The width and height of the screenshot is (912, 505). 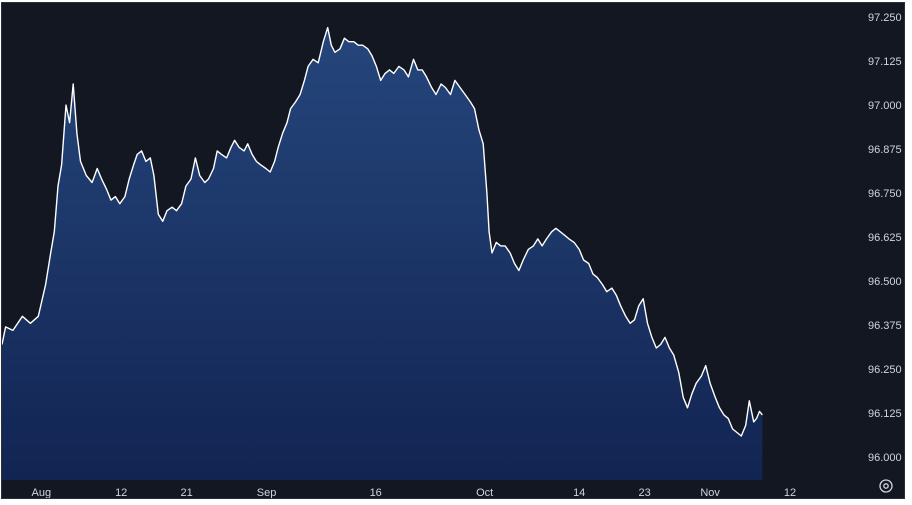 What do you see at coordinates (885, 282) in the screenshot?
I see `y-tick-label: 96.500` at bounding box center [885, 282].